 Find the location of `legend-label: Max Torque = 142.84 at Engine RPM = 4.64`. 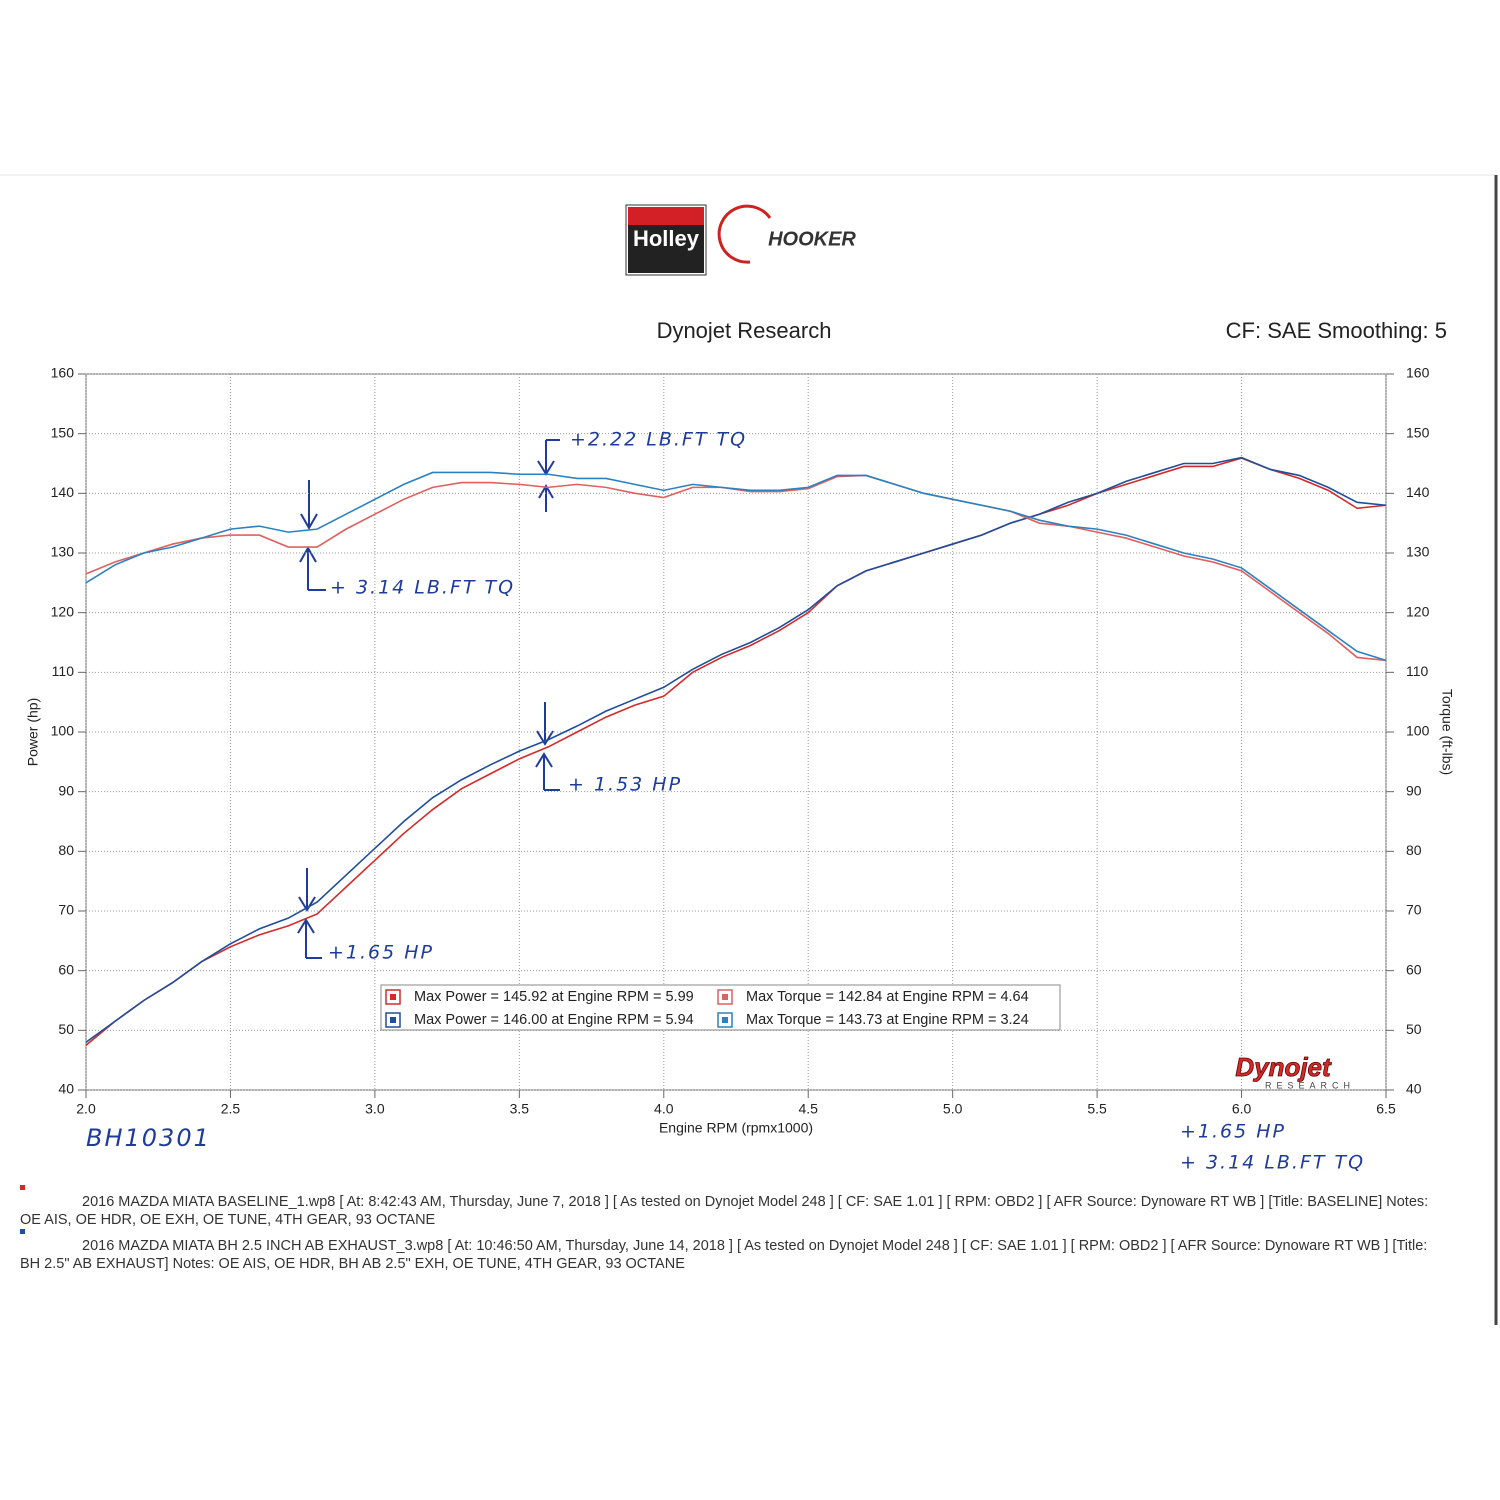

legend-label: Max Torque = 142.84 at Engine RPM = 4.64 is located at coordinates (887, 997).